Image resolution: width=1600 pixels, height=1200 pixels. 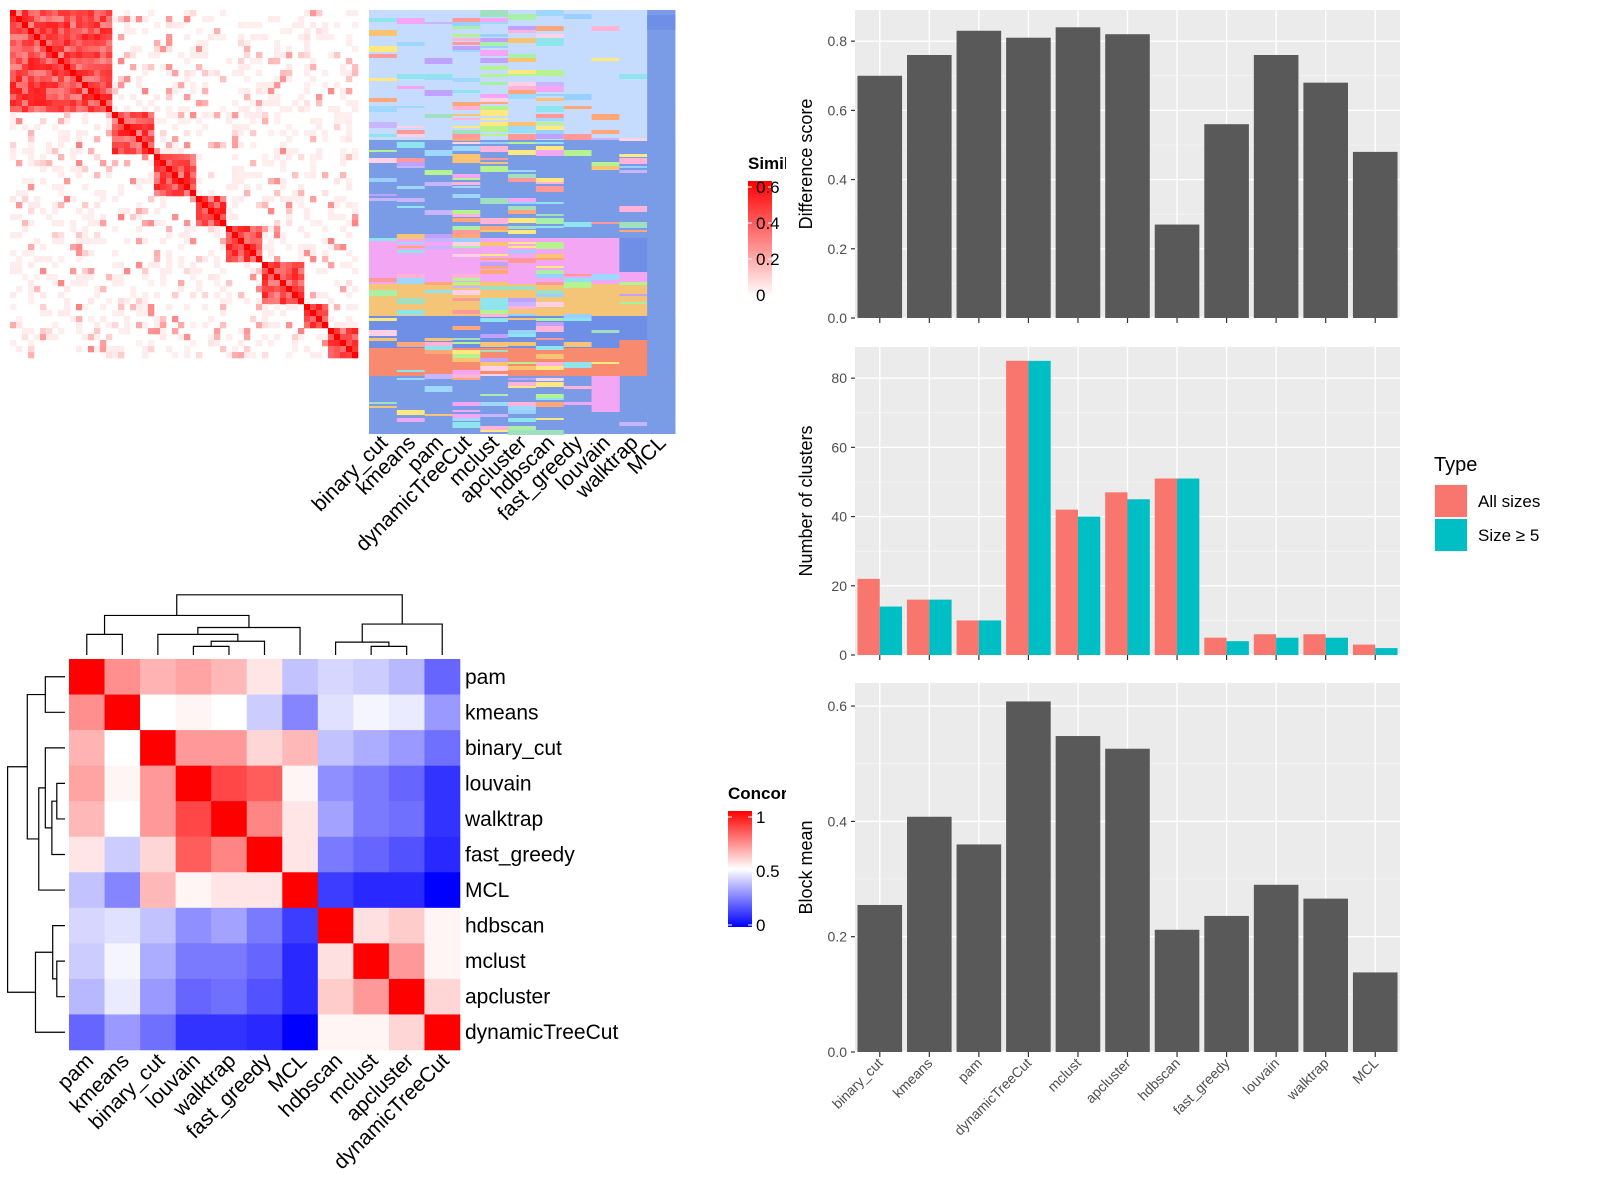 I want to click on bar-all-sizes, so click(x=1265, y=644).